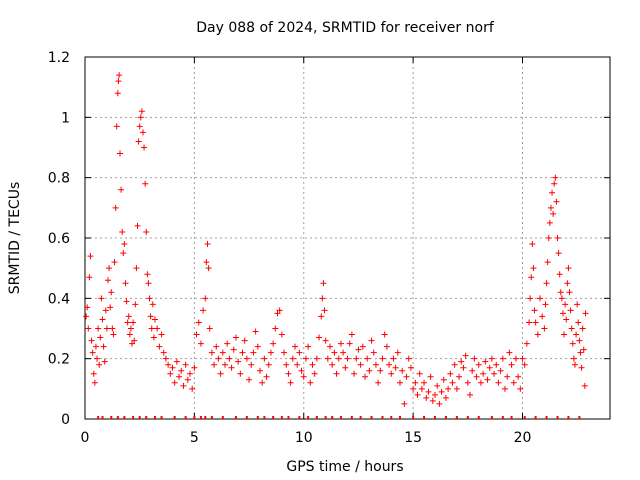 The width and height of the screenshot is (640, 480). I want to click on y-tick-label: 0.2, so click(59, 360).